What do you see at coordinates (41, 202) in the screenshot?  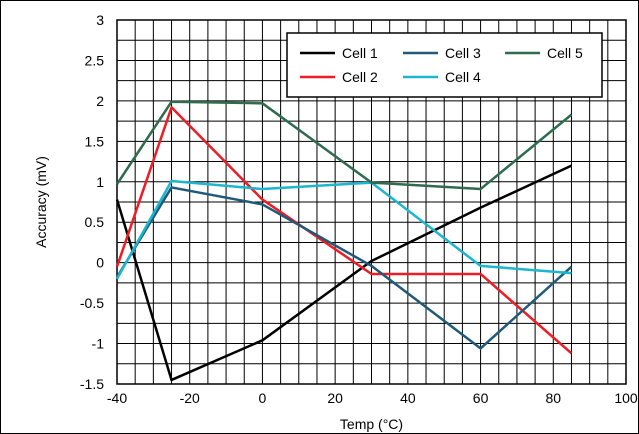 I see `y-axis-label: Accuracy (mV)` at bounding box center [41, 202].